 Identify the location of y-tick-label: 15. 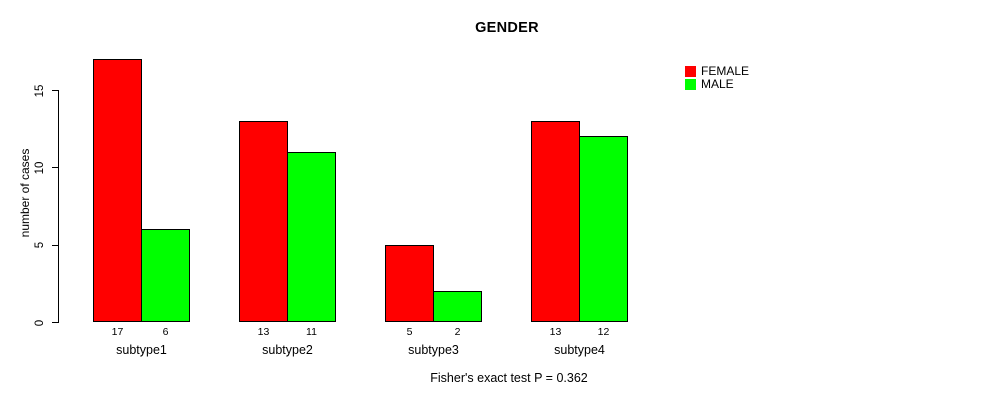
(40, 90).